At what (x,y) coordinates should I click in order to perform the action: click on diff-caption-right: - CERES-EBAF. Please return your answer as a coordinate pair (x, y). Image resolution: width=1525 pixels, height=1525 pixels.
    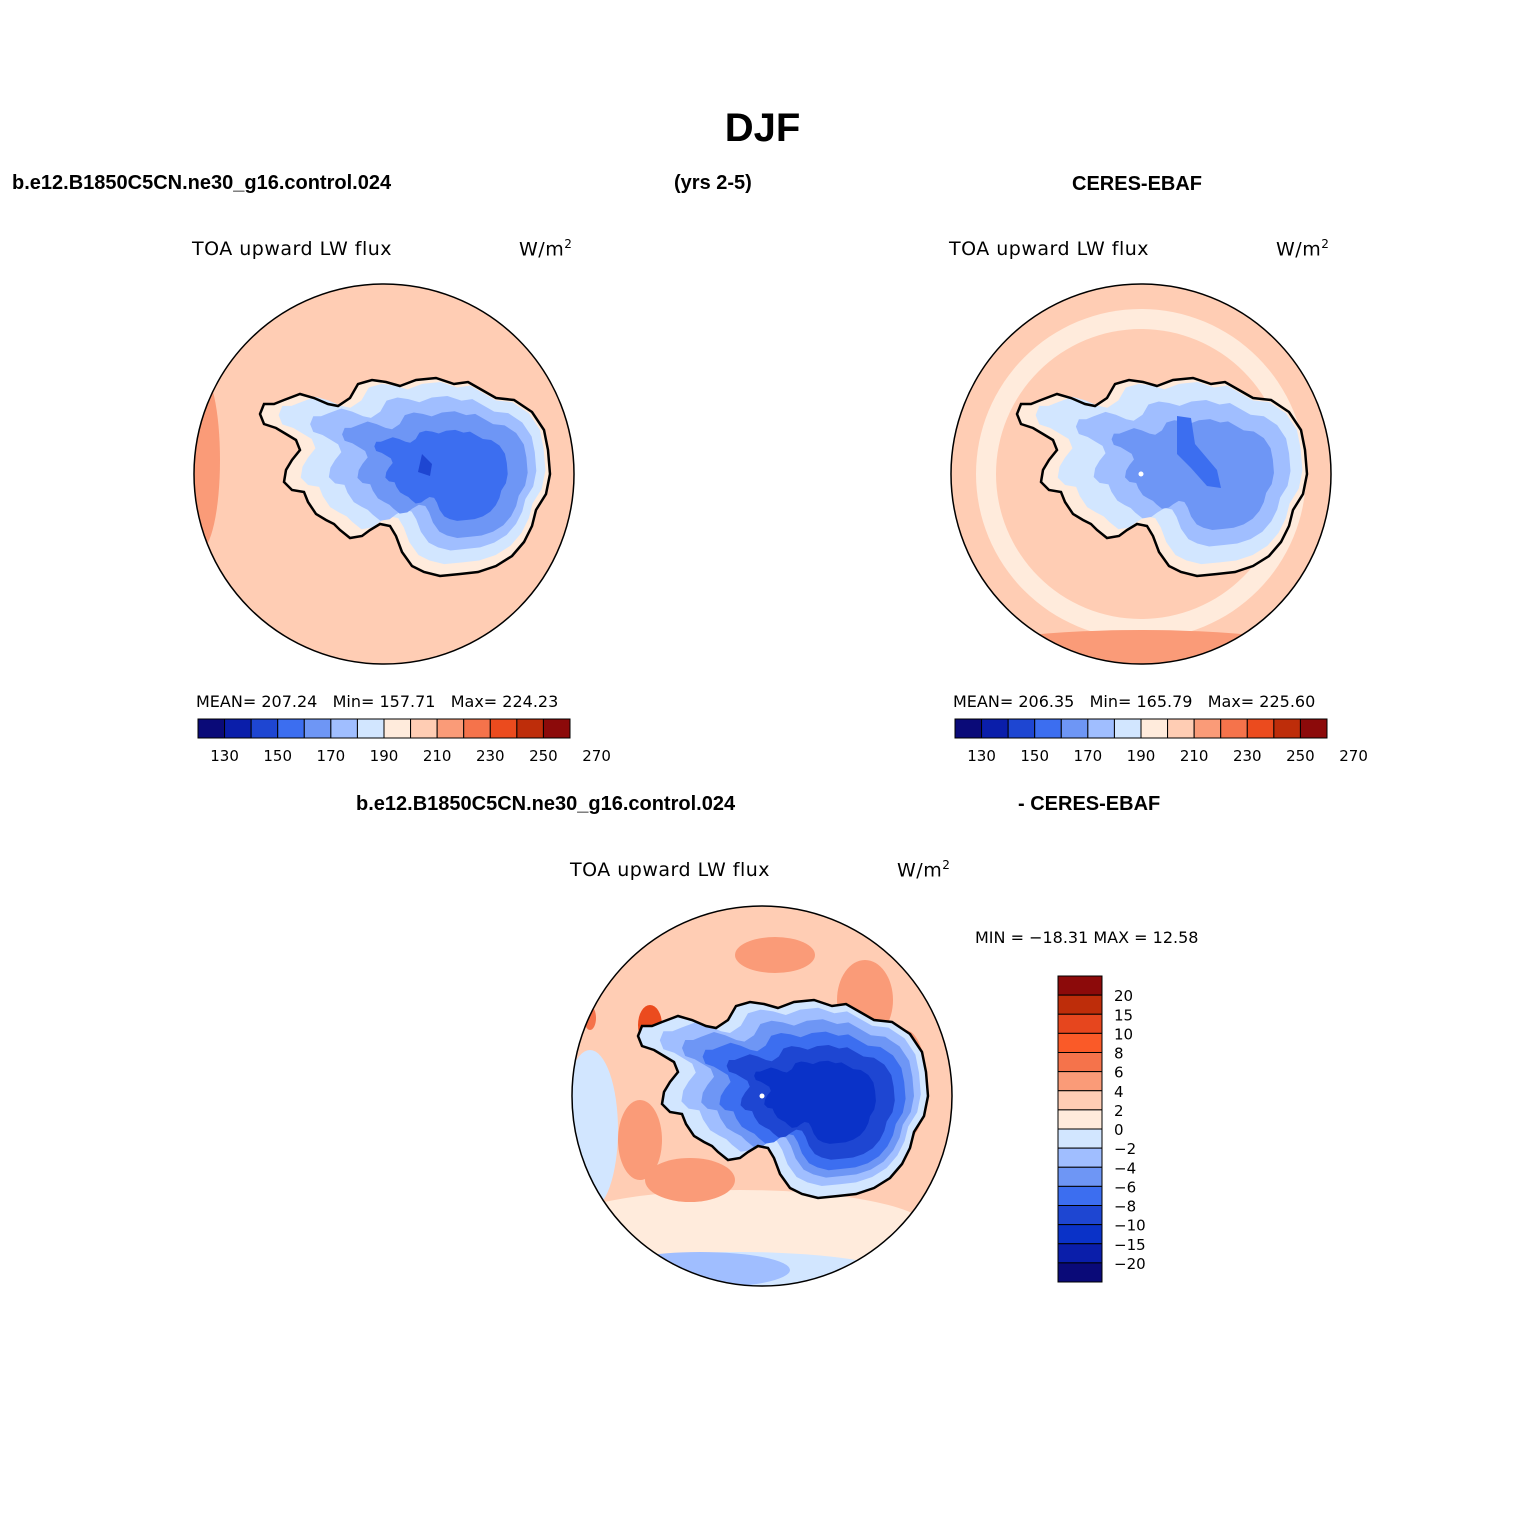
    Looking at the image, I should click on (1089, 804).